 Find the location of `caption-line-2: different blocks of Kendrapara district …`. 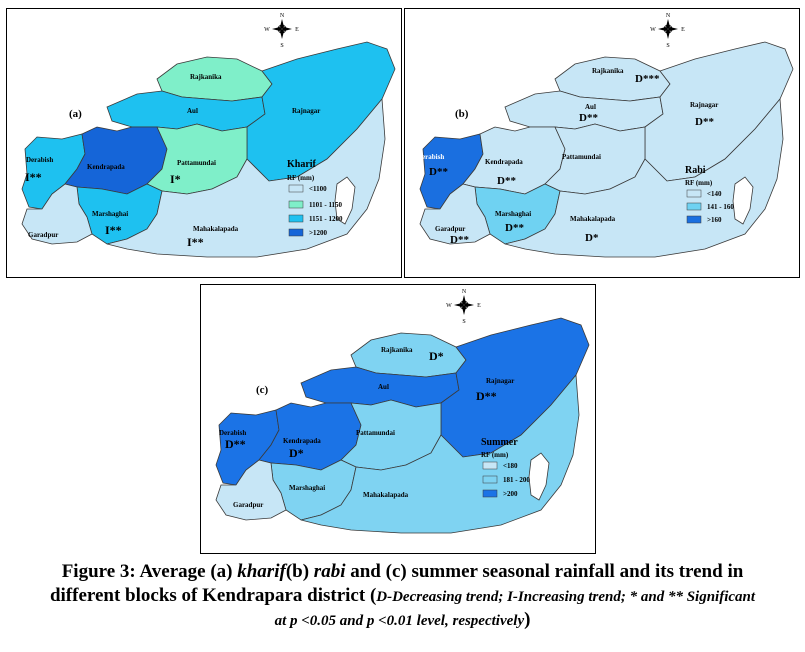

caption-line-2: different blocks of Kendrapara district … is located at coordinates (402, 596).